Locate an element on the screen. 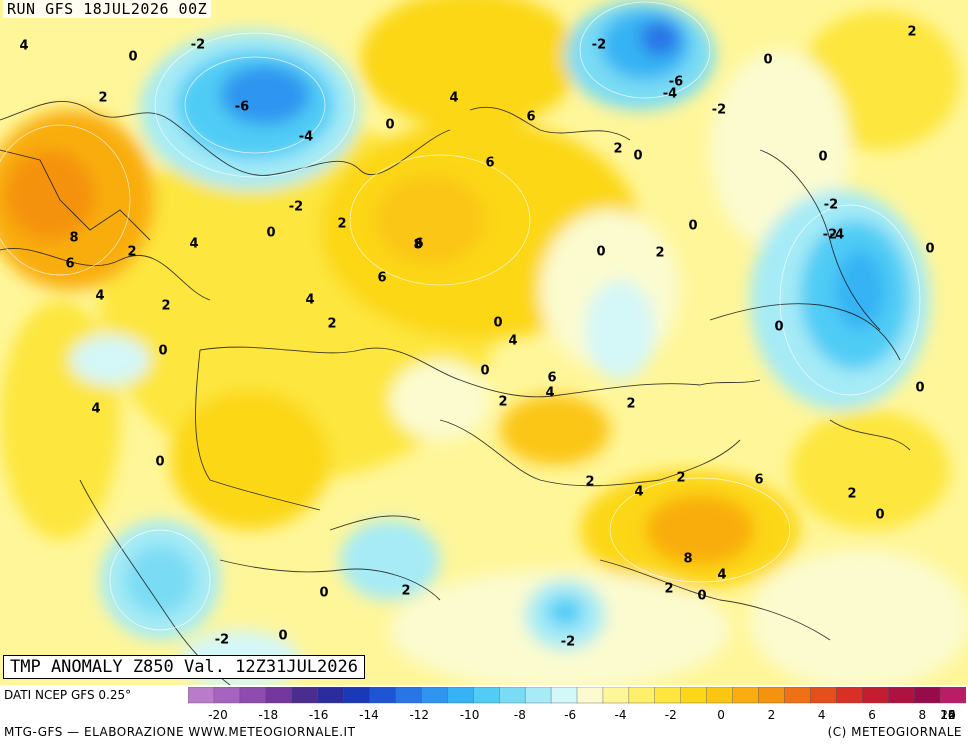 The height and width of the screenshot is (745, 968). legend-tick-label: -16 is located at coordinates (319, 715).